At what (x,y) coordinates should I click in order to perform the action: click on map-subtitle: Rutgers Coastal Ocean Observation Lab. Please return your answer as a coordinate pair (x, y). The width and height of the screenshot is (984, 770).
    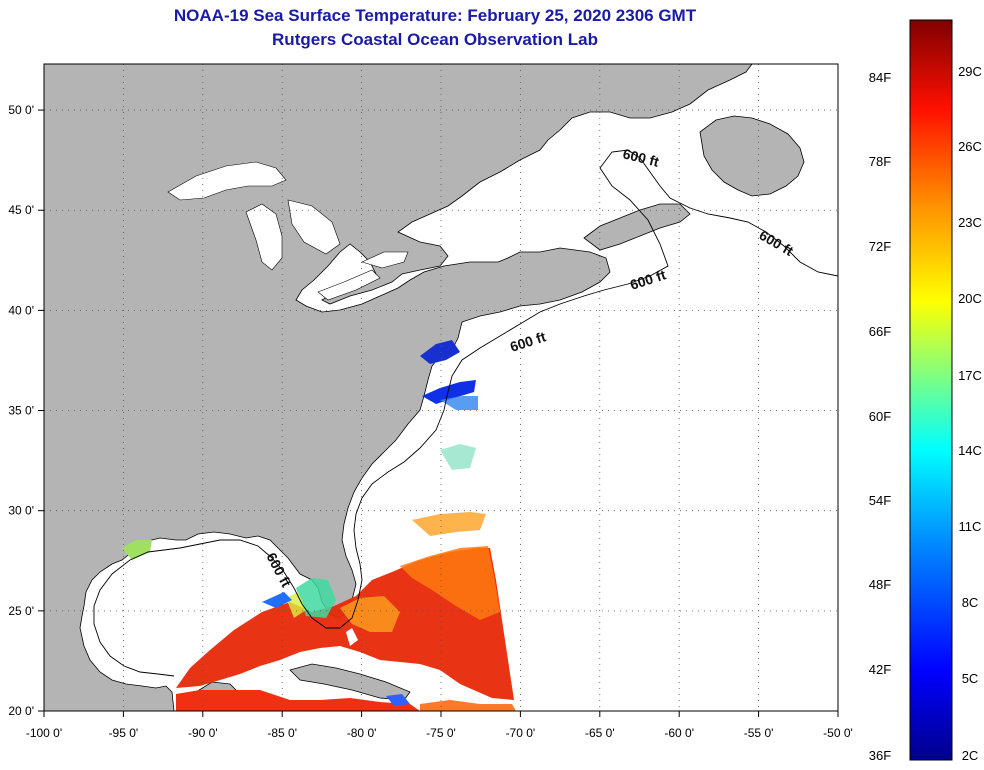
    Looking at the image, I should click on (435, 39).